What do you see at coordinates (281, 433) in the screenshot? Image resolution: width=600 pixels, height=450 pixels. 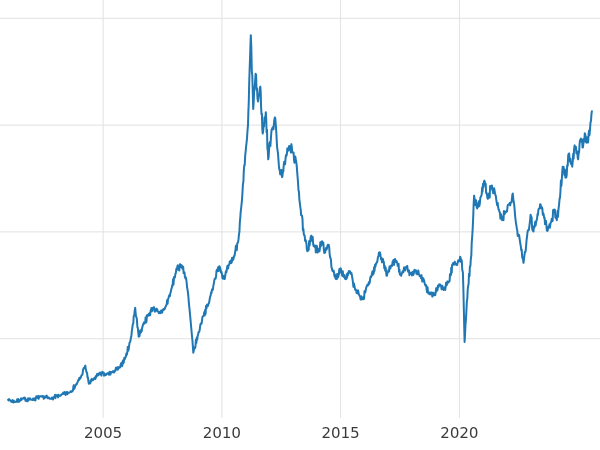 I see `x-axis-tick-labels: 2005 2010 2015 2020` at bounding box center [281, 433].